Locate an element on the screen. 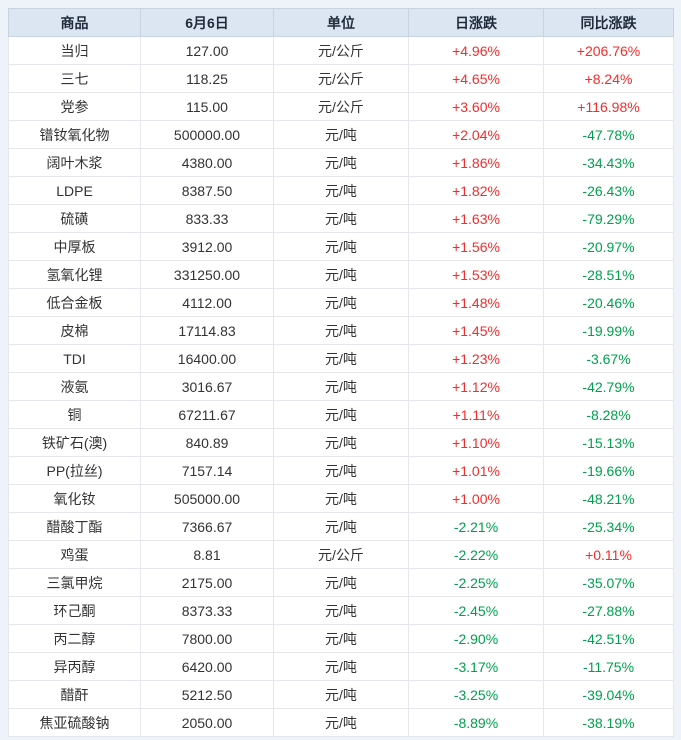  yoy-change-cell: -19.66% is located at coordinates (608, 470).